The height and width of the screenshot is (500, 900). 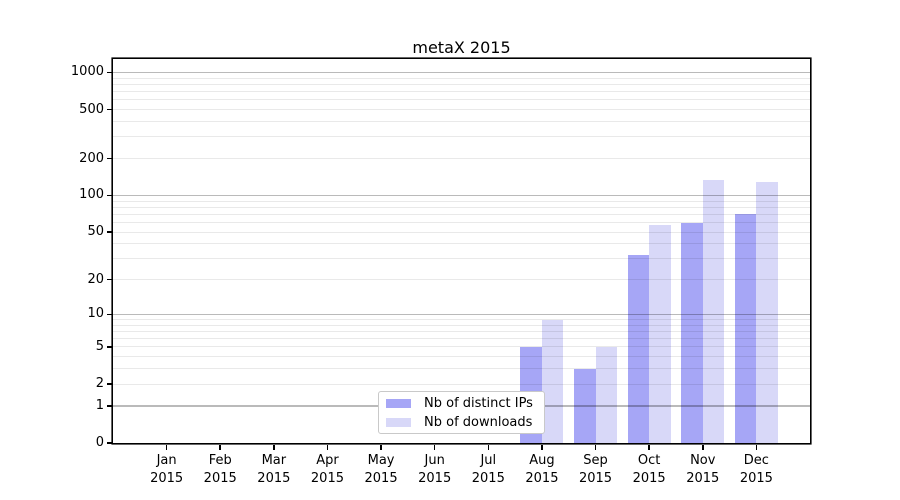 I want to click on y-tick-label: 2, so click(x=99, y=384).